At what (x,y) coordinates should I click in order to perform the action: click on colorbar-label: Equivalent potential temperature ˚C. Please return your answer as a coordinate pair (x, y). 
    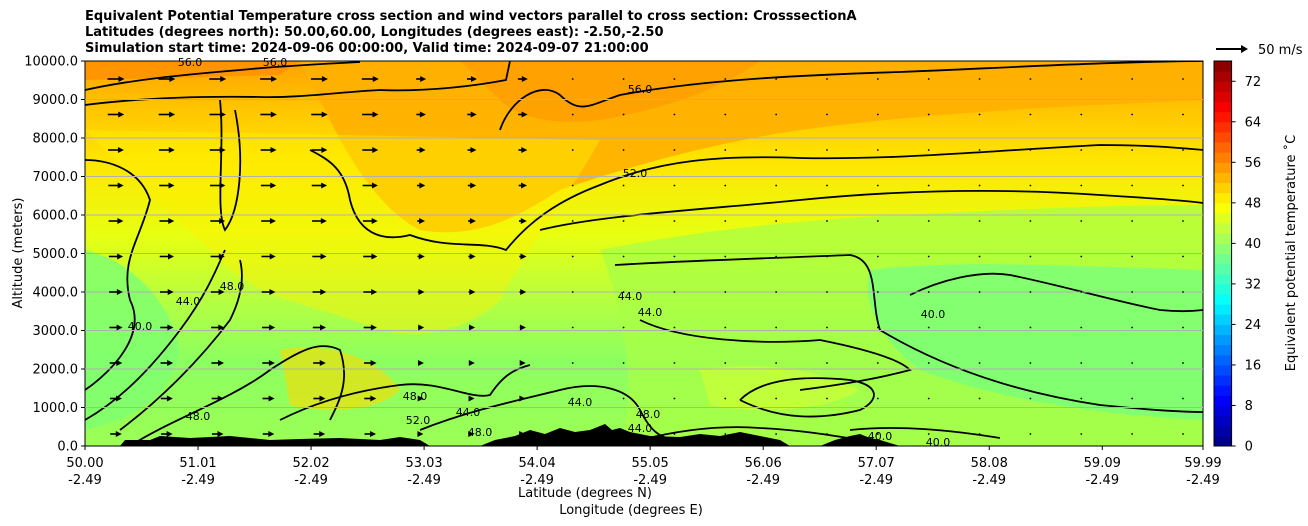
    Looking at the image, I should click on (1291, 253).